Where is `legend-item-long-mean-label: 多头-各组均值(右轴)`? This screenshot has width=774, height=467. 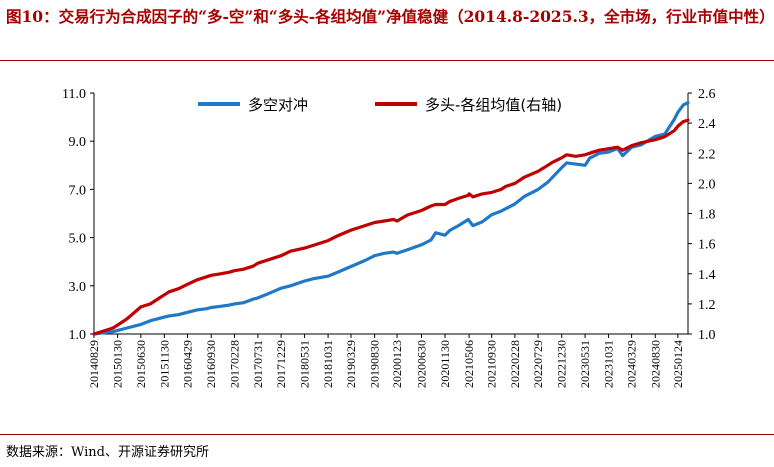
legend-item-long-mean-label: 多头-各组均值(右轴) is located at coordinates (493, 105).